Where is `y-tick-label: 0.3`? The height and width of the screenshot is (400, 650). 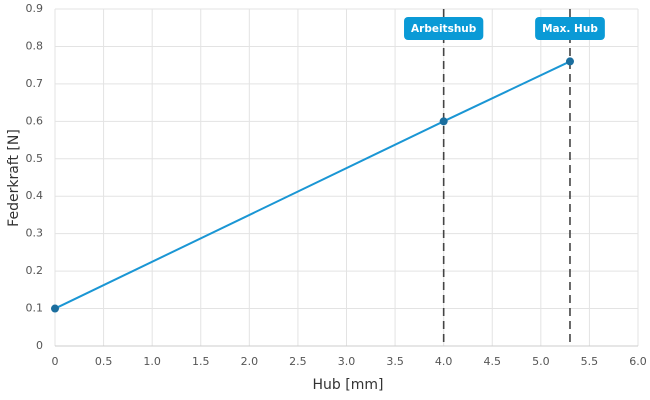
y-tick-label: 0.3 is located at coordinates (35, 233).